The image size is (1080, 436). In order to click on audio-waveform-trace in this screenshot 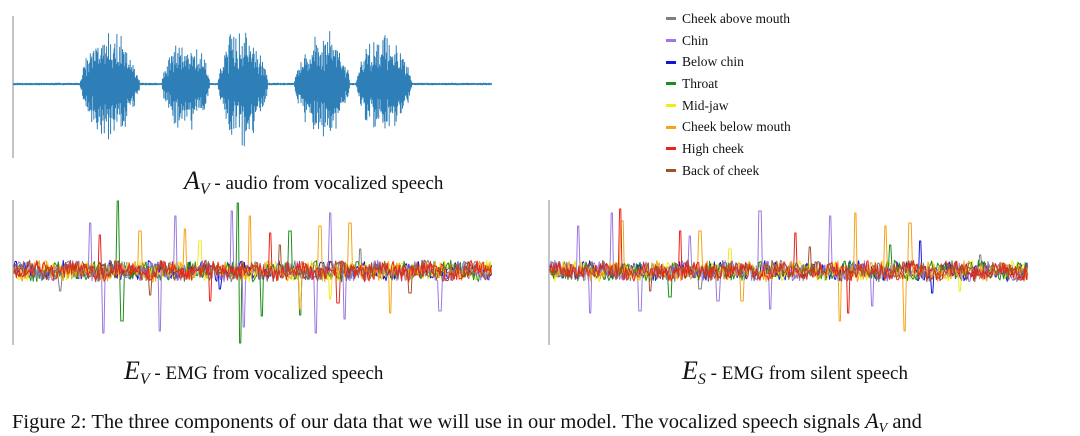, I will do `click(252, 89)`.